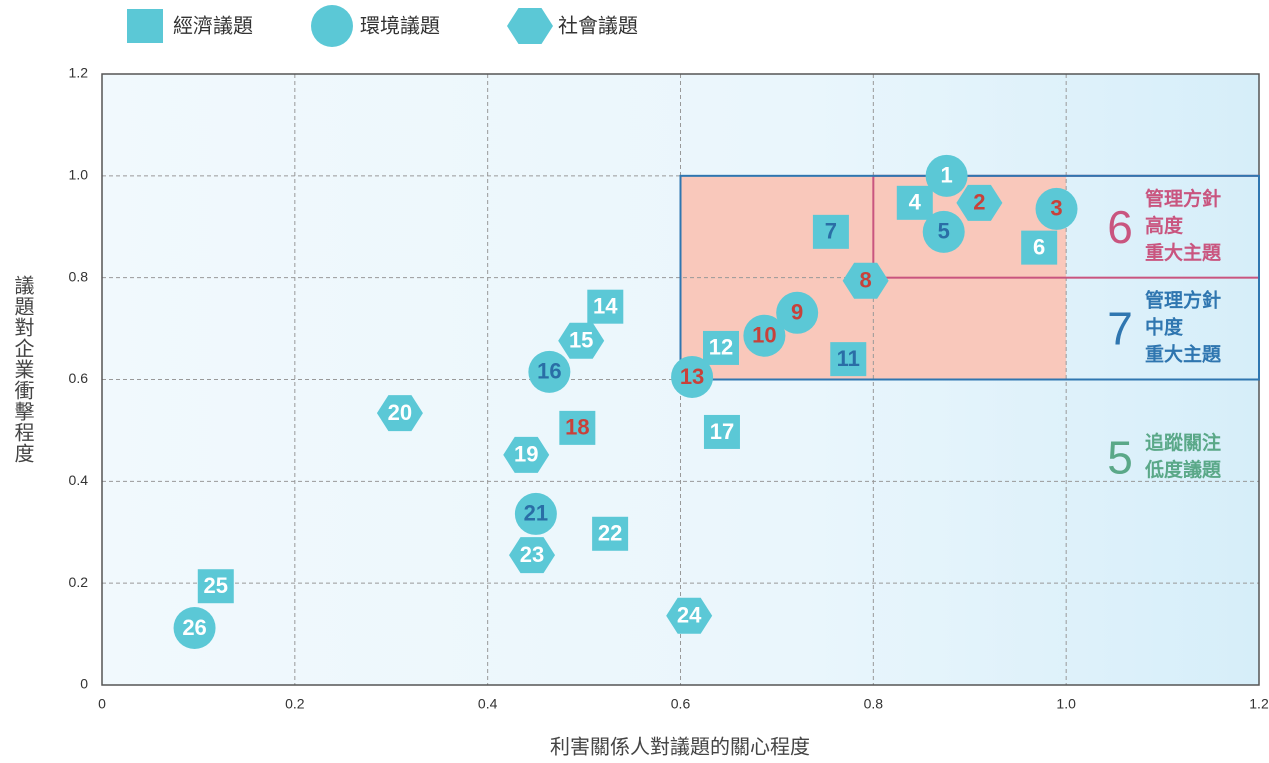  I want to click on y-tick-label: 0.4, so click(79, 480).